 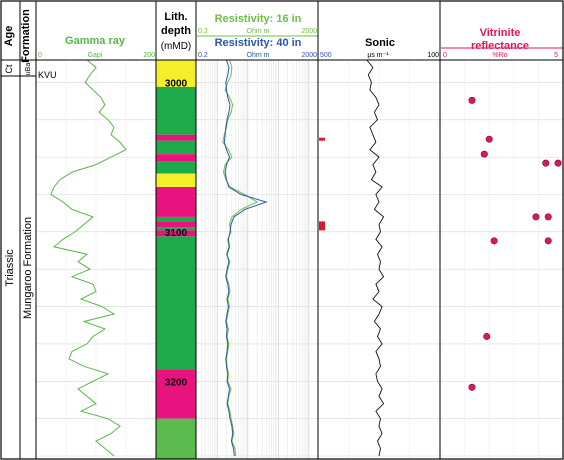 I want to click on lithology-title: Lith., so click(x=175, y=17).